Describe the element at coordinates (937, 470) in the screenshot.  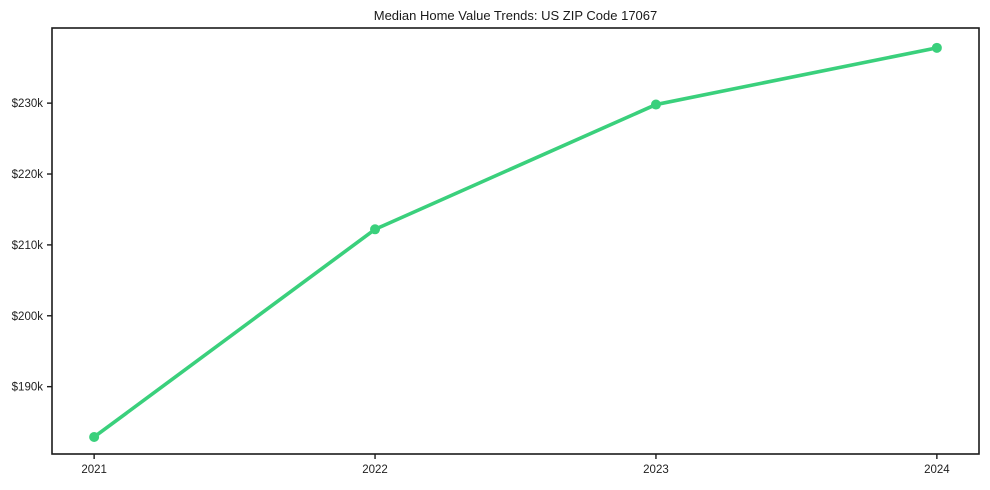
I see `x-axis-tick-label: 2024` at that location.